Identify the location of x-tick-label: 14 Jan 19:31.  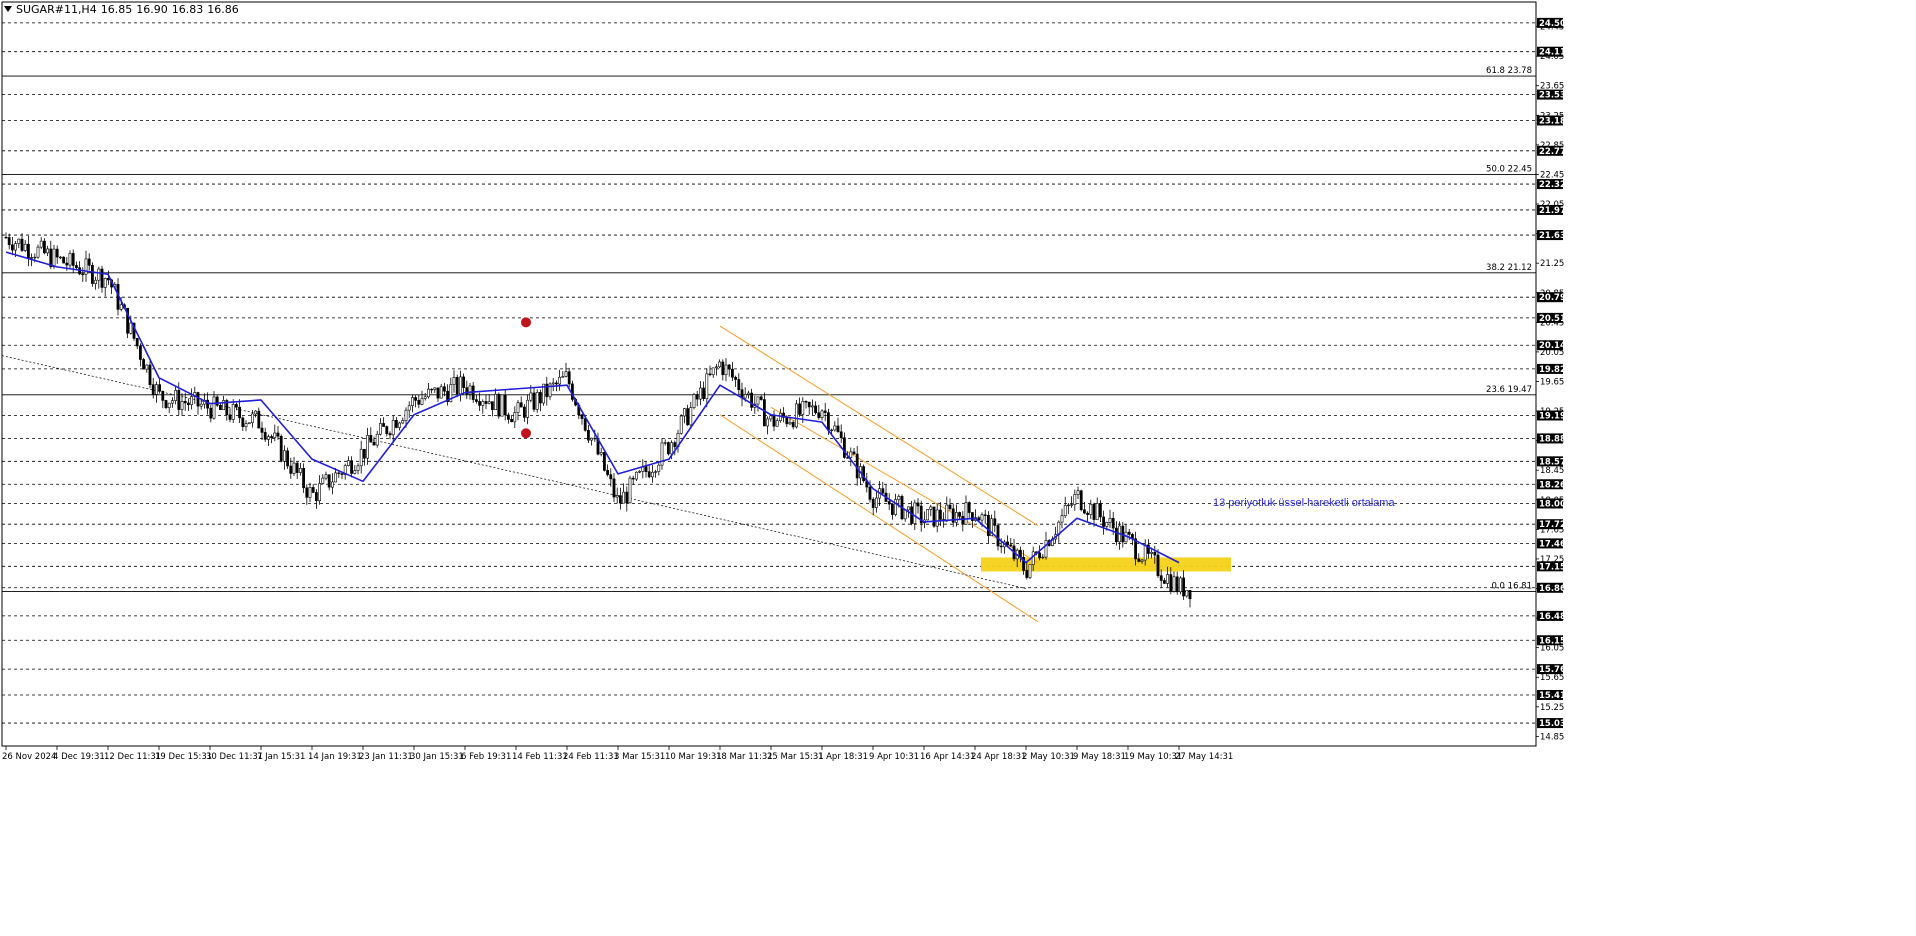
(335, 757).